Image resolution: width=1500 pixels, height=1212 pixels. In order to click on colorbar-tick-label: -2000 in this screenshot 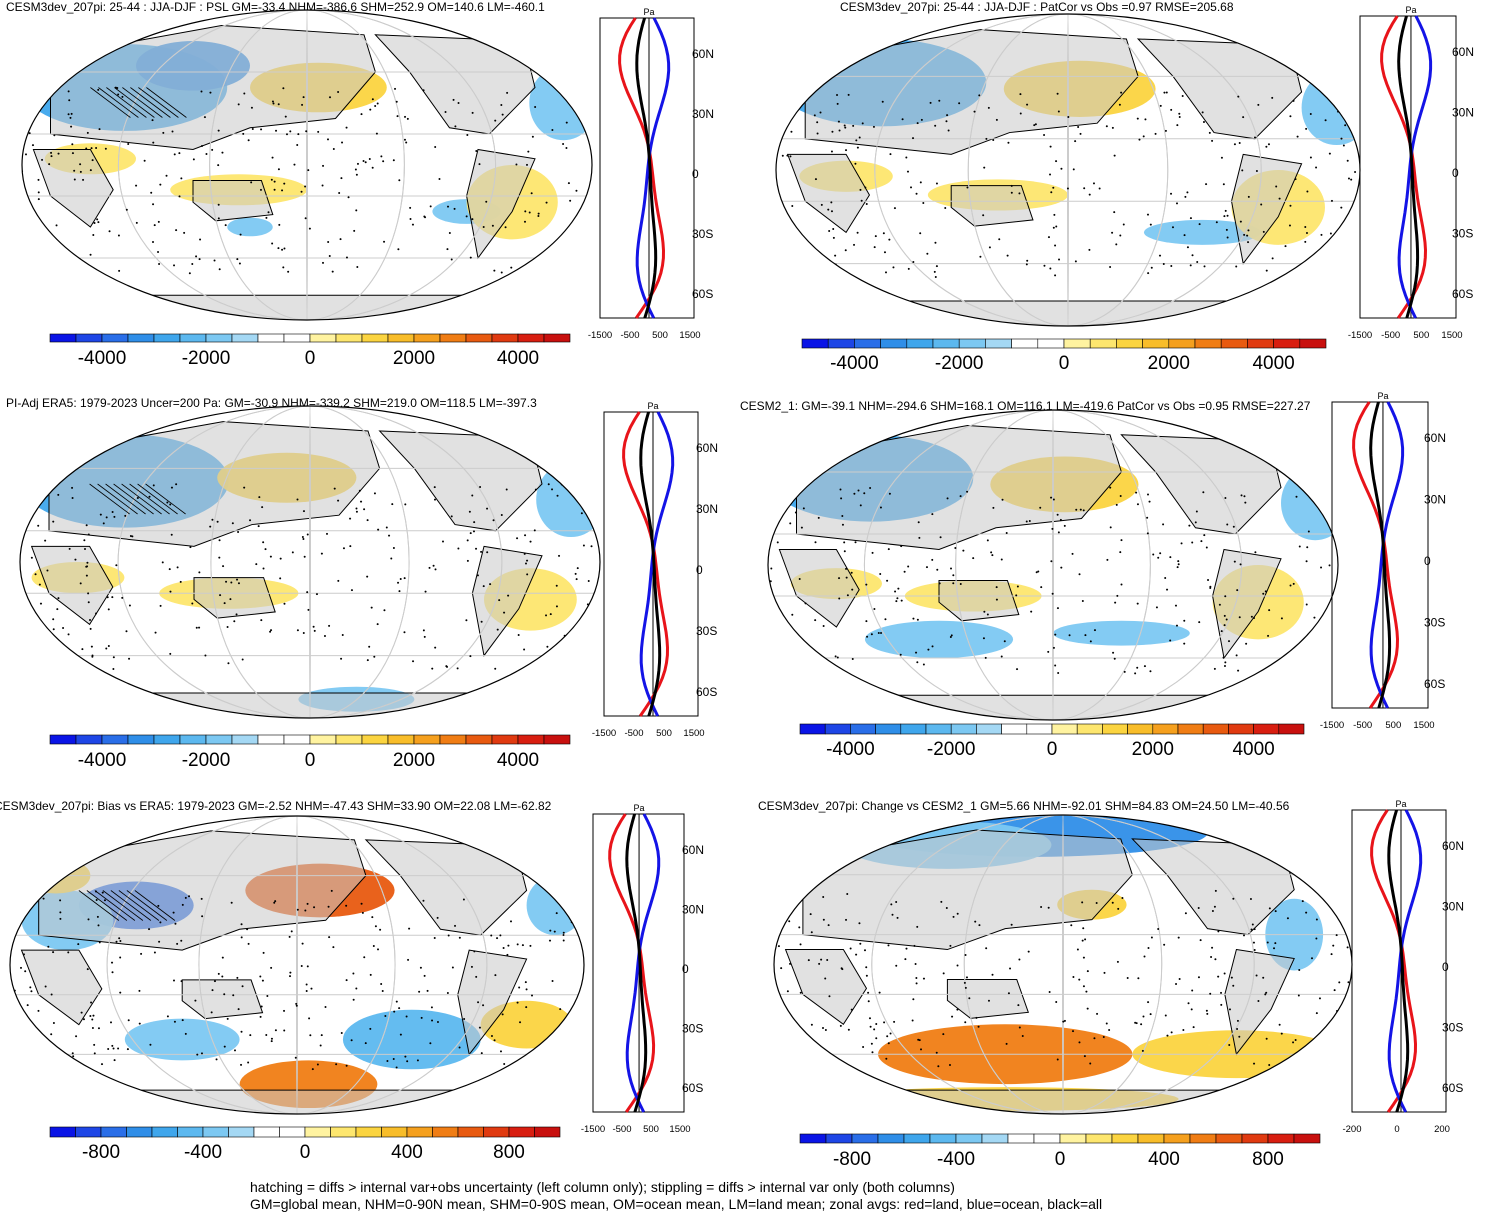, I will do `click(951, 749)`.